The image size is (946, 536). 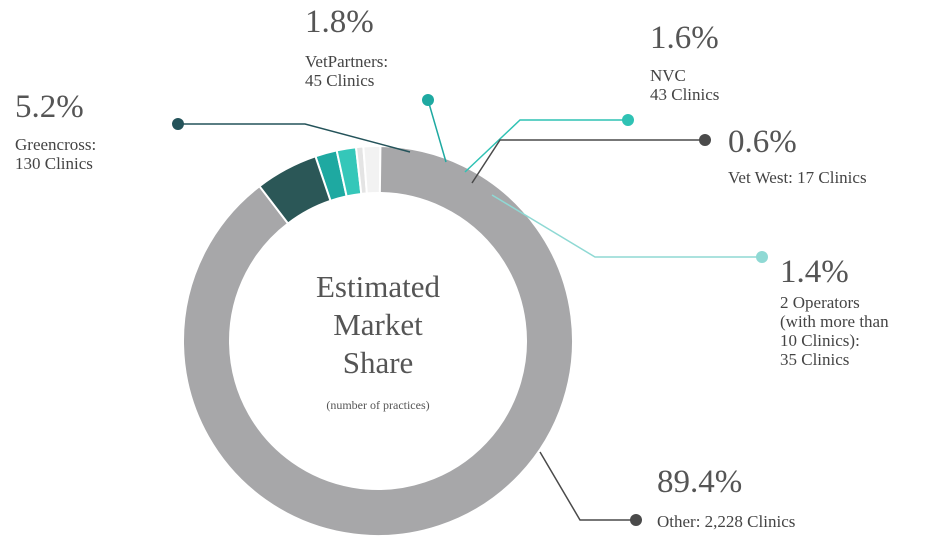 What do you see at coordinates (378, 405) in the screenshot?
I see `chart-subtitle: (number of practices)` at bounding box center [378, 405].